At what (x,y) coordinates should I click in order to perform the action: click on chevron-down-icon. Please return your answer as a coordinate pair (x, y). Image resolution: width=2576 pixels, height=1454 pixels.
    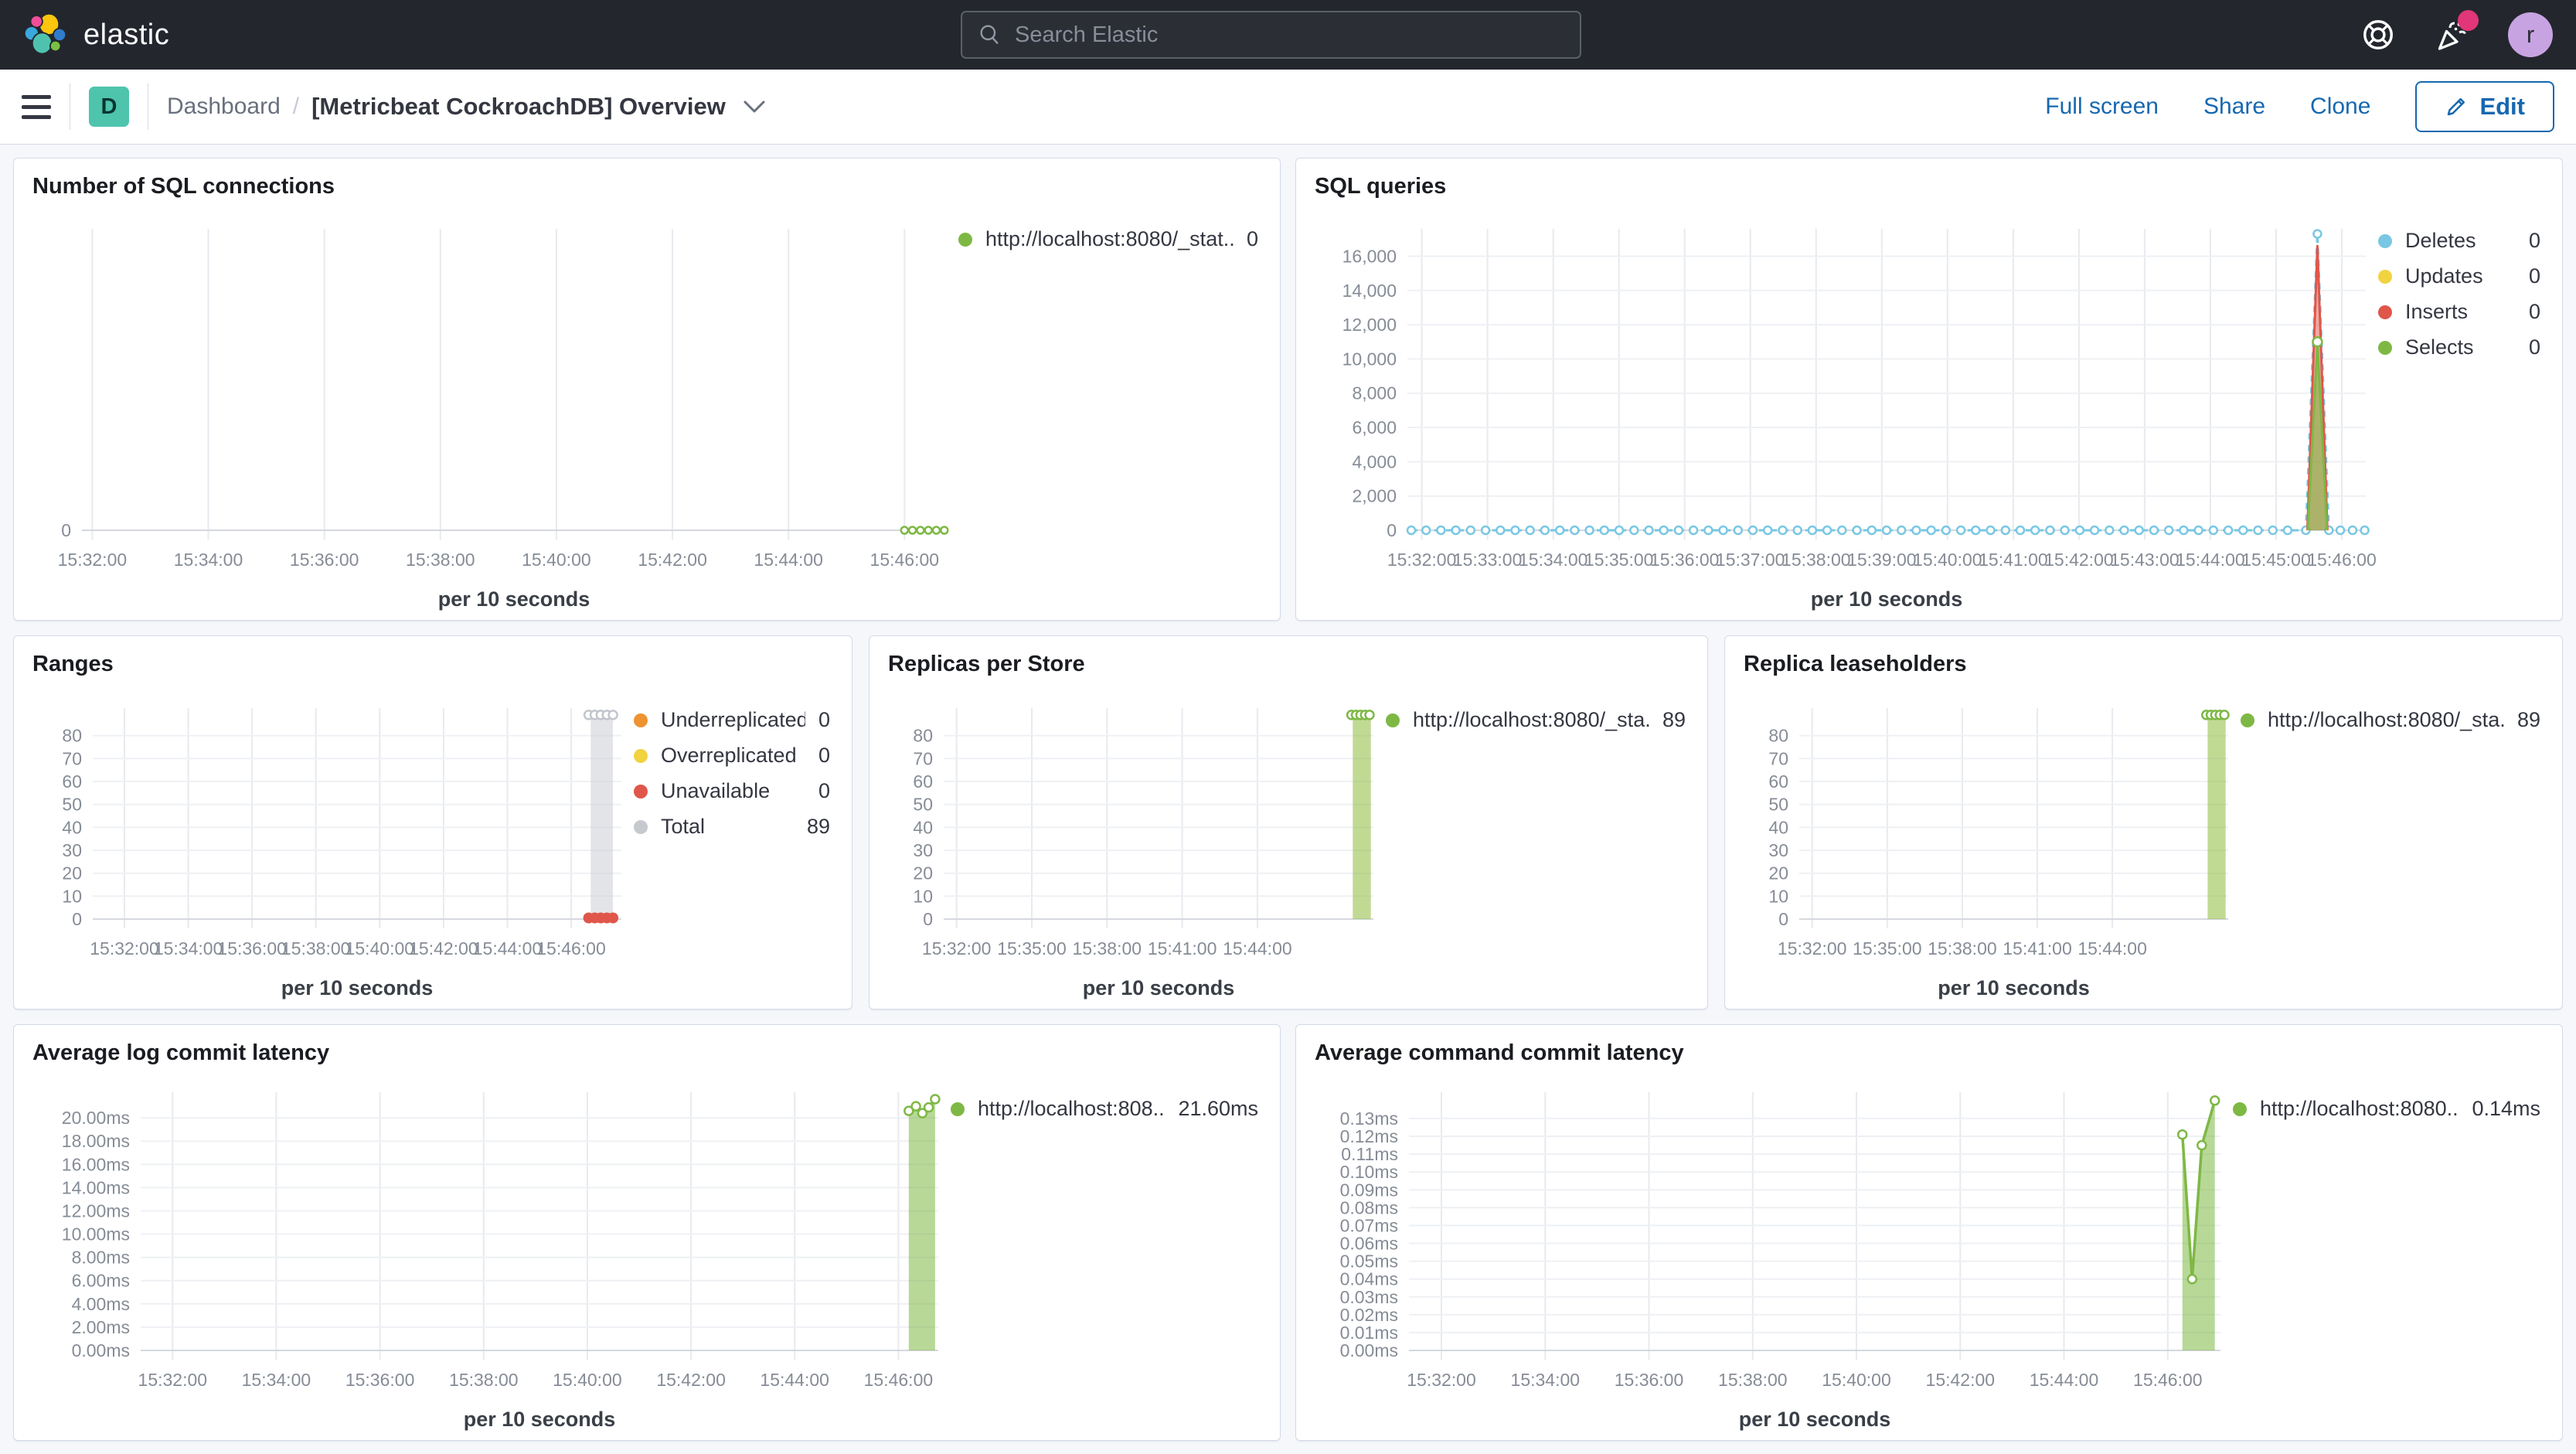
    Looking at the image, I should click on (754, 106).